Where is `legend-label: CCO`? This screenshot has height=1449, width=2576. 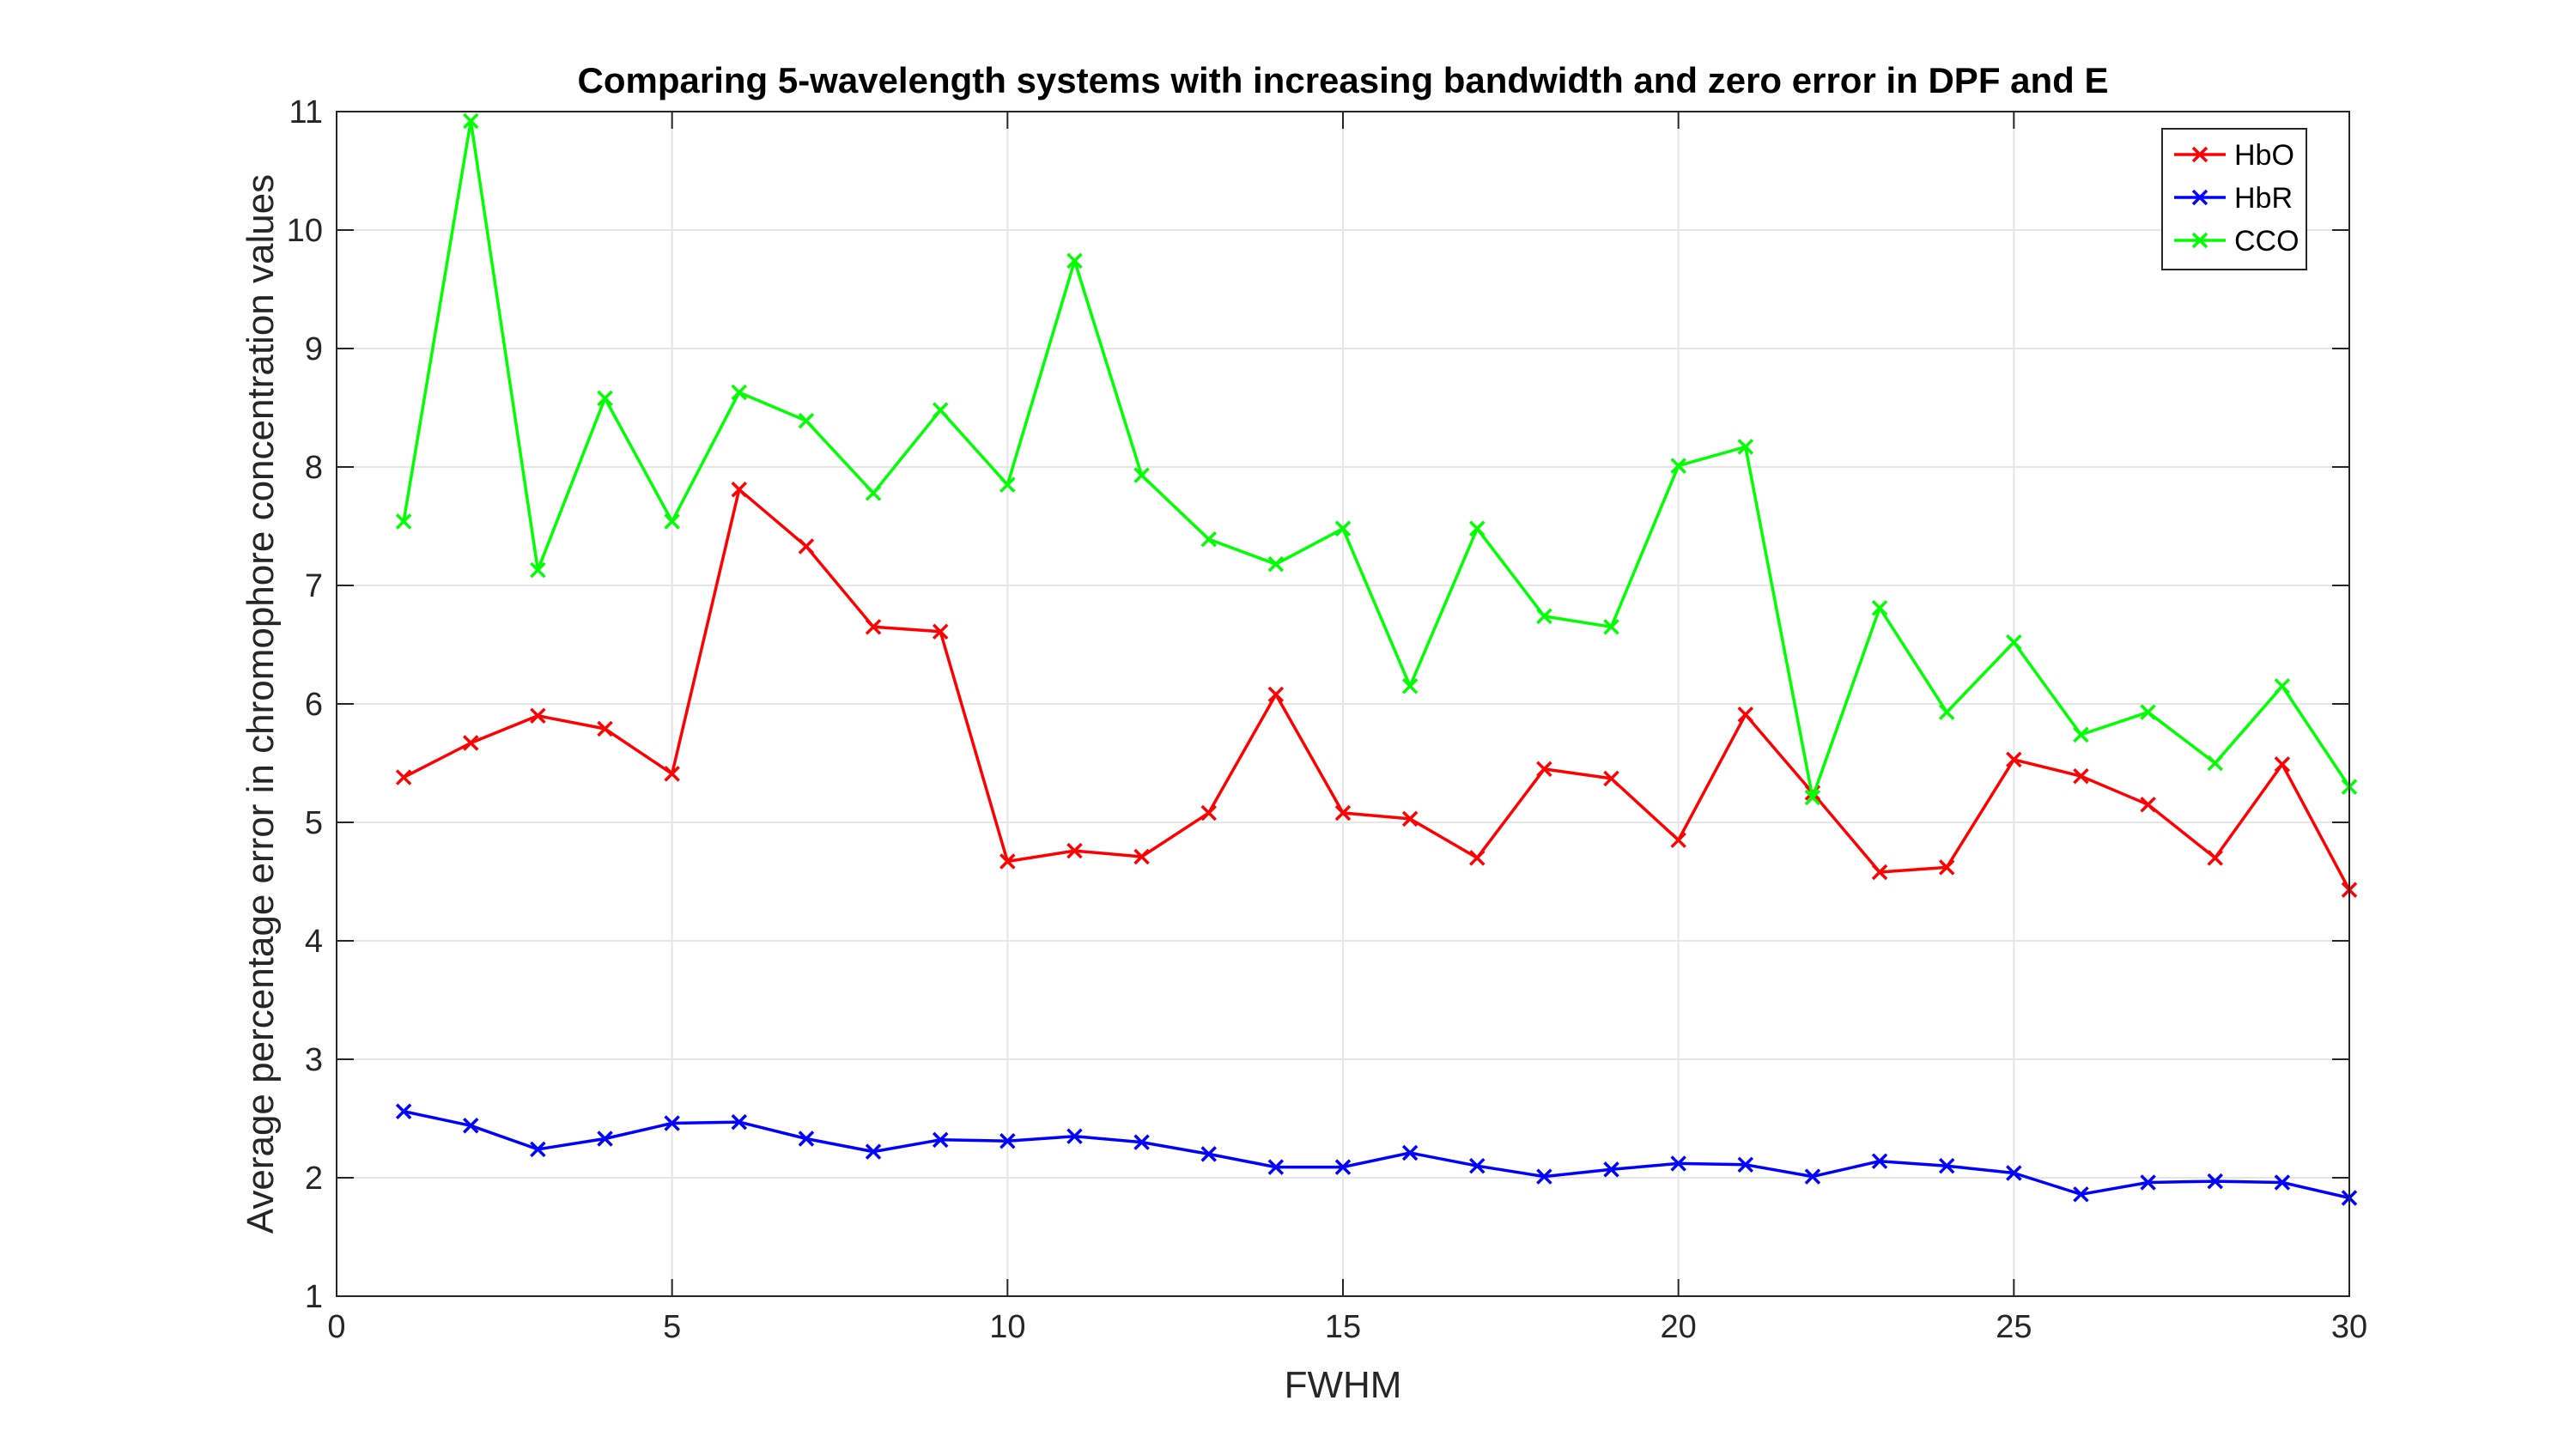 legend-label: CCO is located at coordinates (2267, 241).